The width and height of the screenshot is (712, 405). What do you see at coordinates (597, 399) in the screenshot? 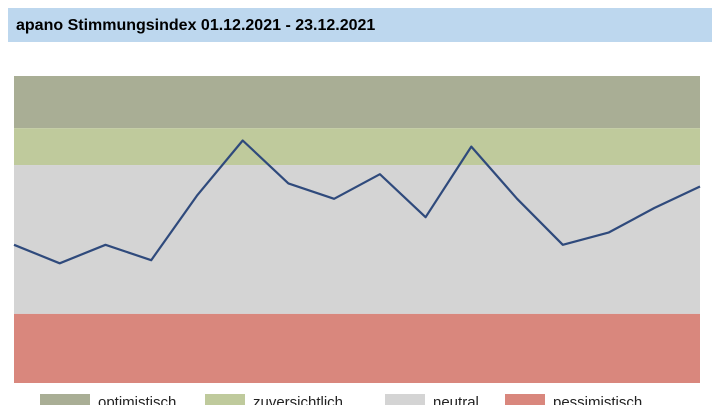
I see `legend-label: pessimistisch` at bounding box center [597, 399].